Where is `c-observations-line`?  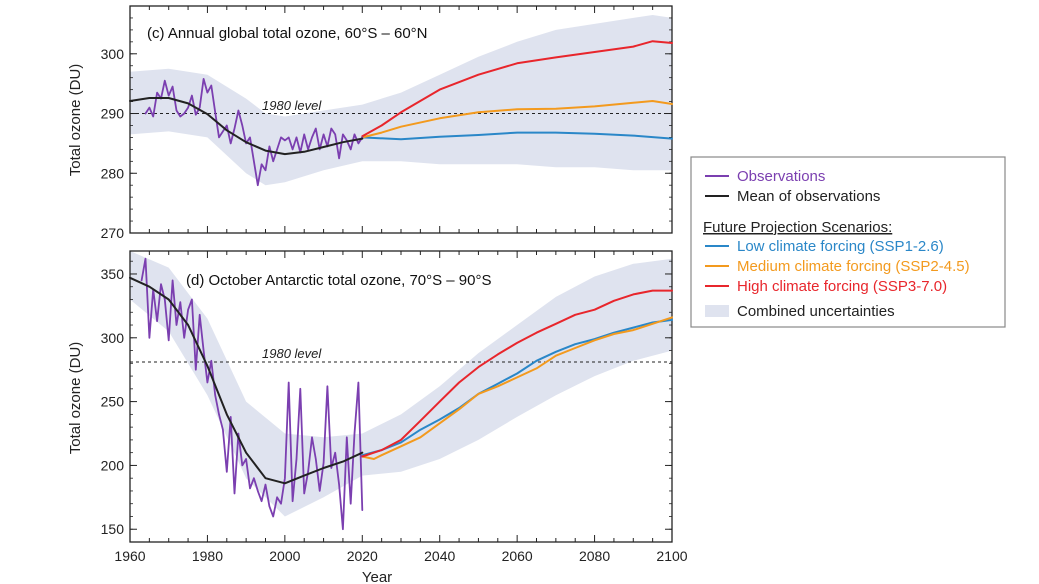
c-observations-line is located at coordinates (254, 132).